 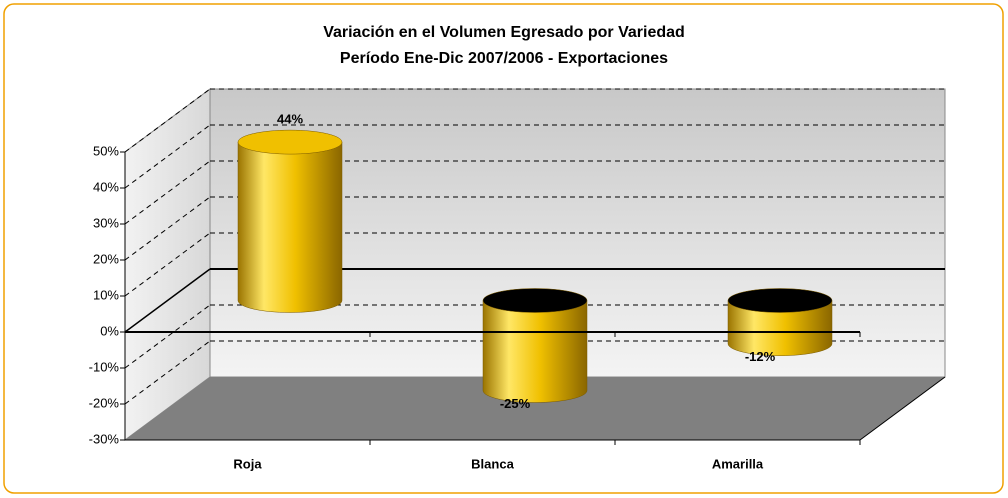 What do you see at coordinates (167, 300) in the screenshot?
I see `zero-line-back` at bounding box center [167, 300].